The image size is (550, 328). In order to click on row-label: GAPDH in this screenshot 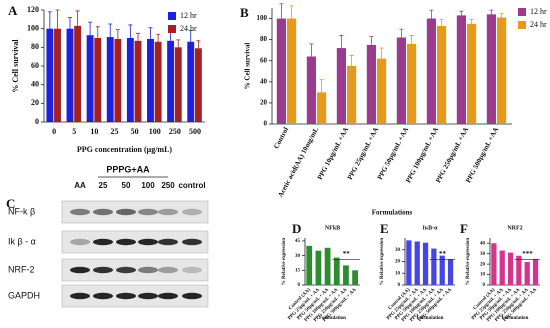, I will do `click(24, 295)`.